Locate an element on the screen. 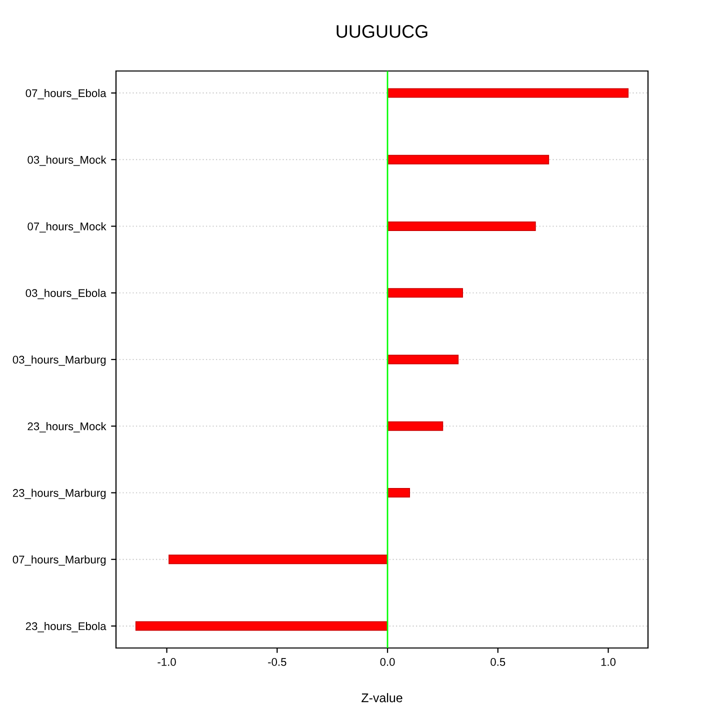 This screenshot has height=720, width=720. y-tick-label: 03_hours_Marburg is located at coordinates (59, 360).